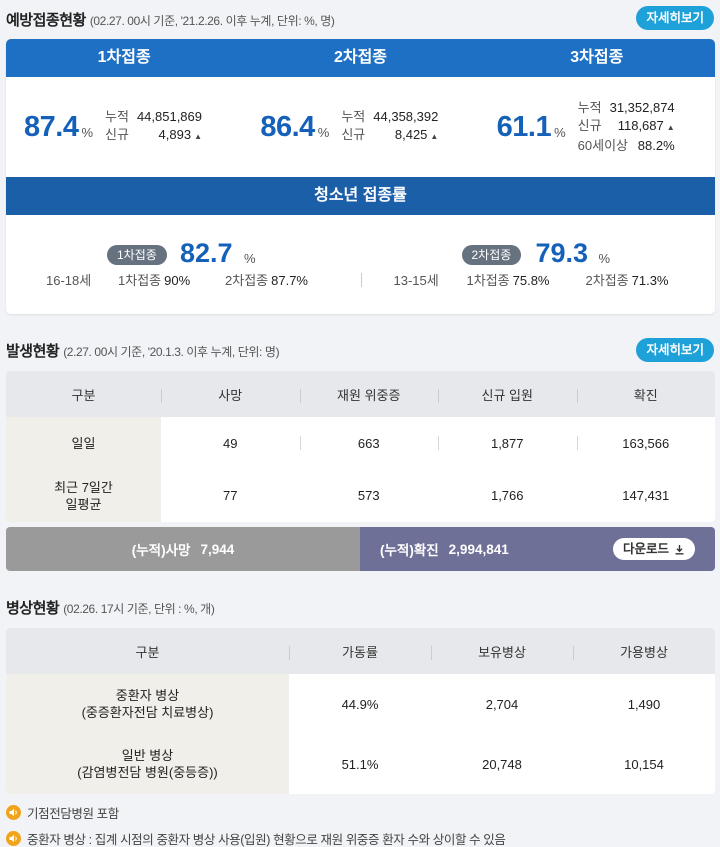 The height and width of the screenshot is (847, 720). Describe the element at coordinates (33, 608) in the screenshot. I see `beds-title: 병상현황` at that location.